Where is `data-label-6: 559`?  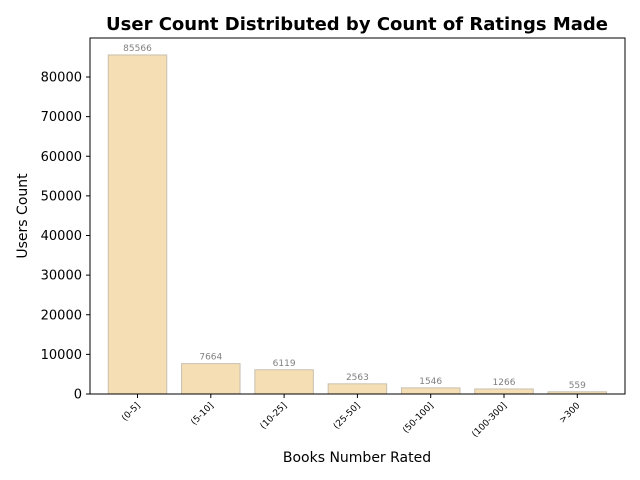
data-label-6: 559 is located at coordinates (577, 386).